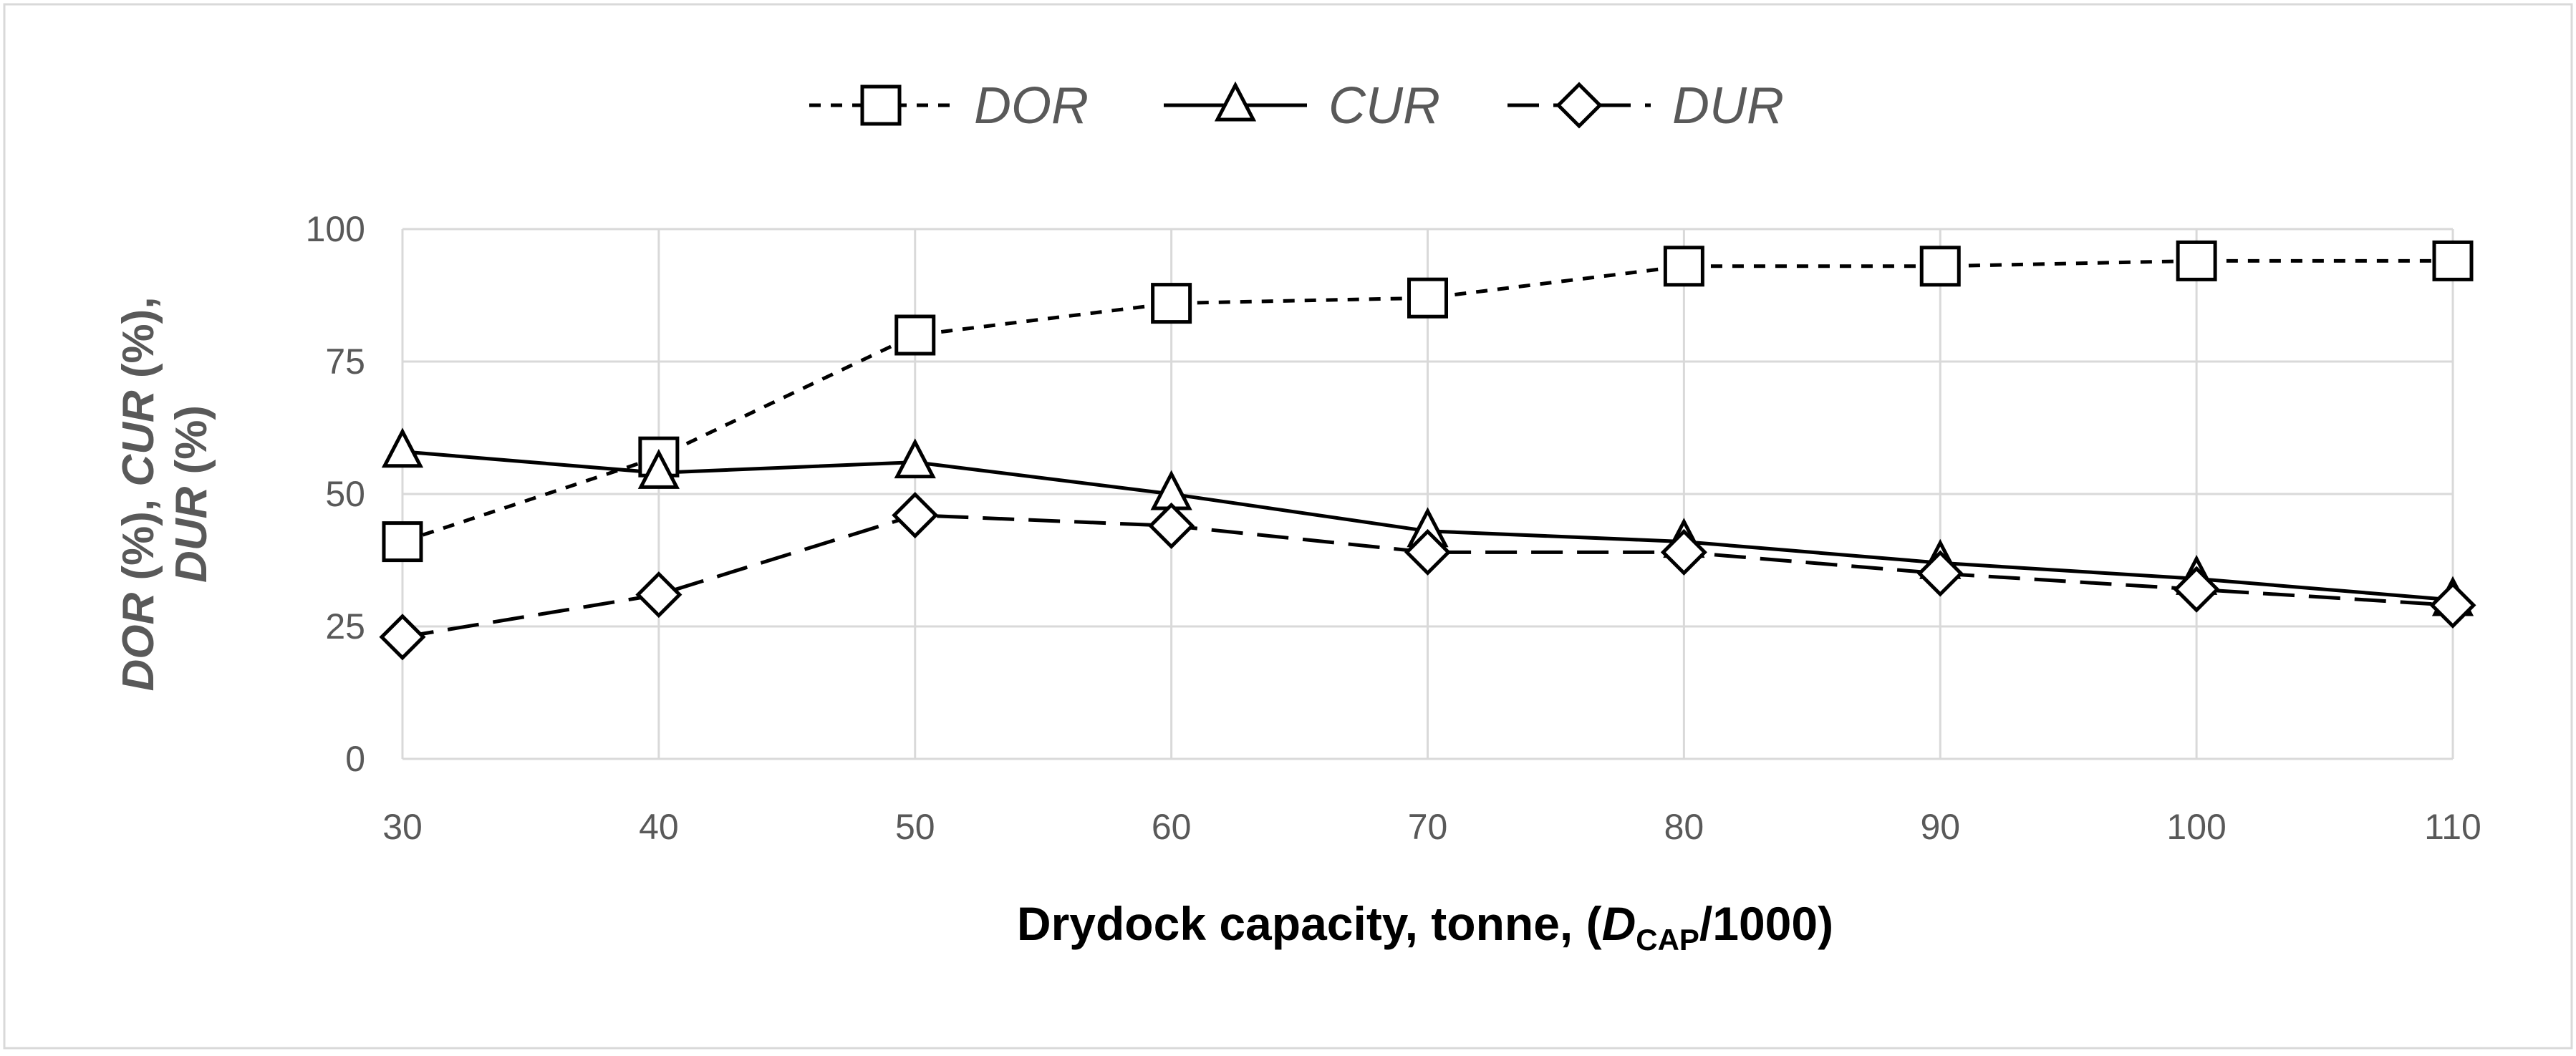 Image resolution: width=2576 pixels, height=1056 pixels. Describe the element at coordinates (1579, 105) in the screenshot. I see `legend-dur-marker` at that location.